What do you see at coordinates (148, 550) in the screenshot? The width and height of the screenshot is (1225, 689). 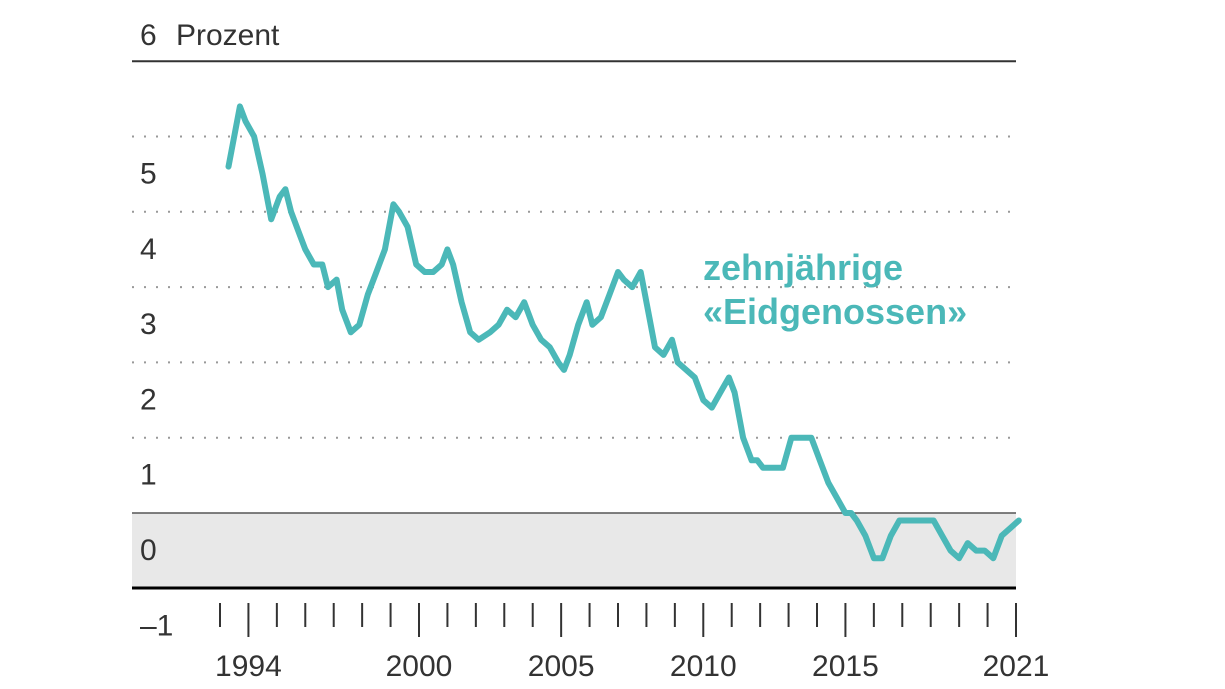 I see `y-tick-label: 0` at bounding box center [148, 550].